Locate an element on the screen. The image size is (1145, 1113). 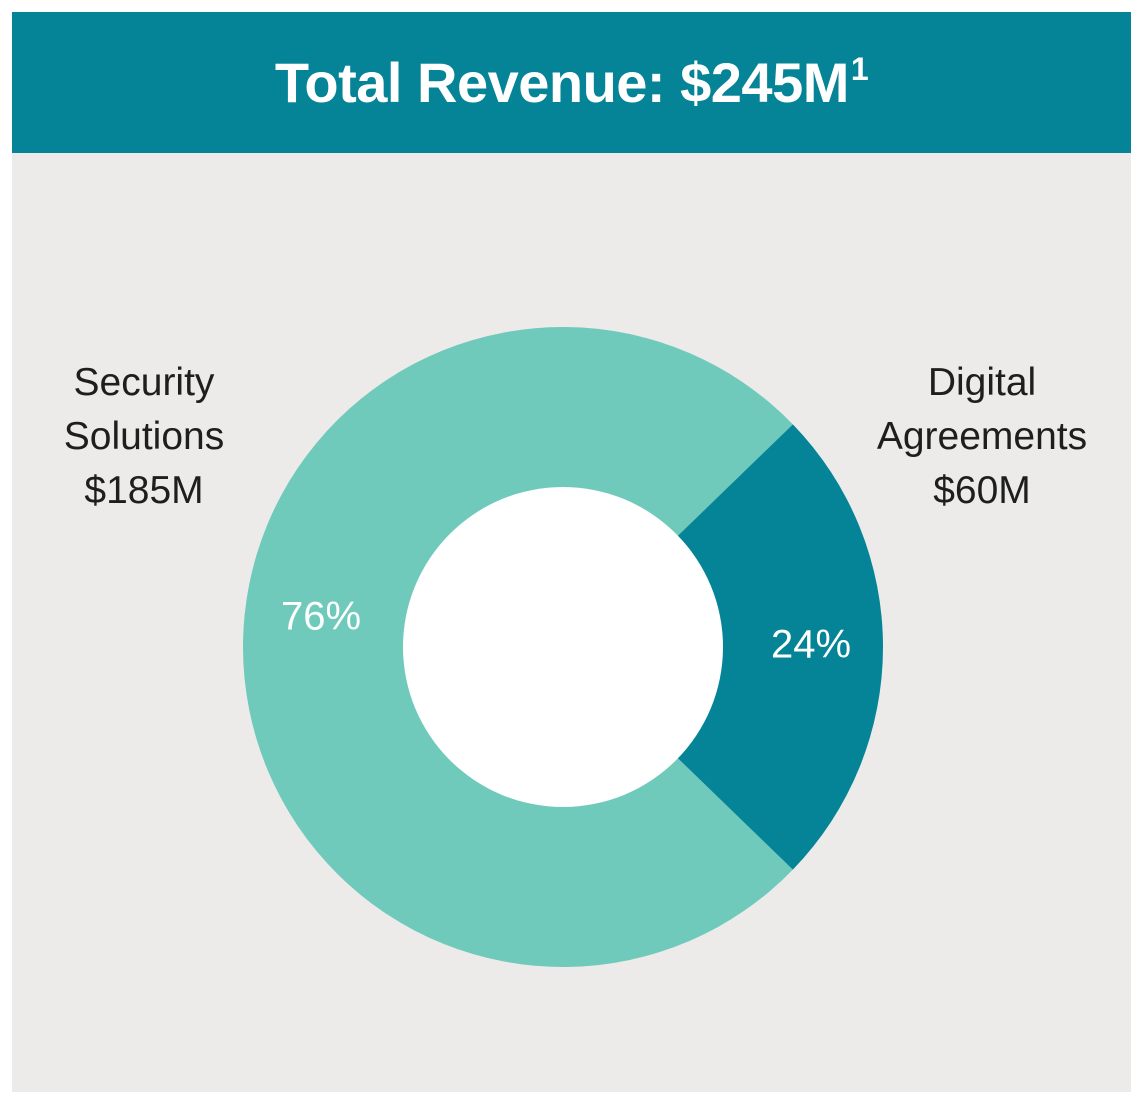
category-label-security-solutions: Security Solutions $185M is located at coordinates (144, 437).